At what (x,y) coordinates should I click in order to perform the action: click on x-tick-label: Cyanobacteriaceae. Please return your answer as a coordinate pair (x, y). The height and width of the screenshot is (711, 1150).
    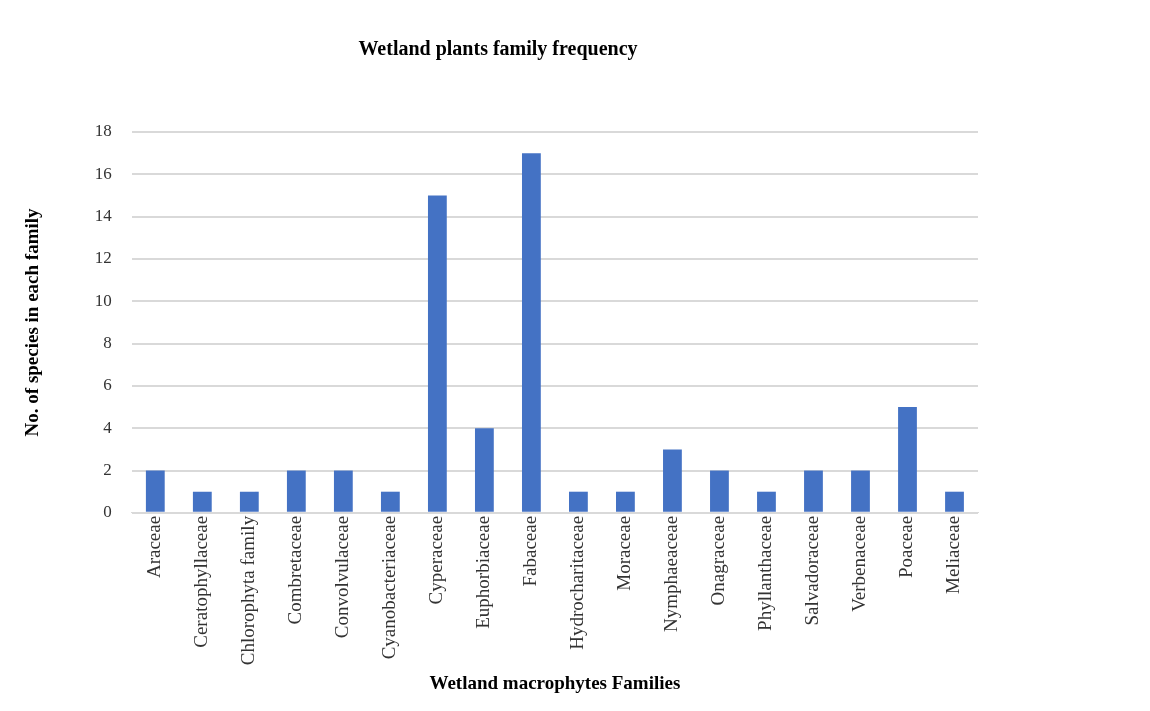
    Looking at the image, I should click on (389, 587).